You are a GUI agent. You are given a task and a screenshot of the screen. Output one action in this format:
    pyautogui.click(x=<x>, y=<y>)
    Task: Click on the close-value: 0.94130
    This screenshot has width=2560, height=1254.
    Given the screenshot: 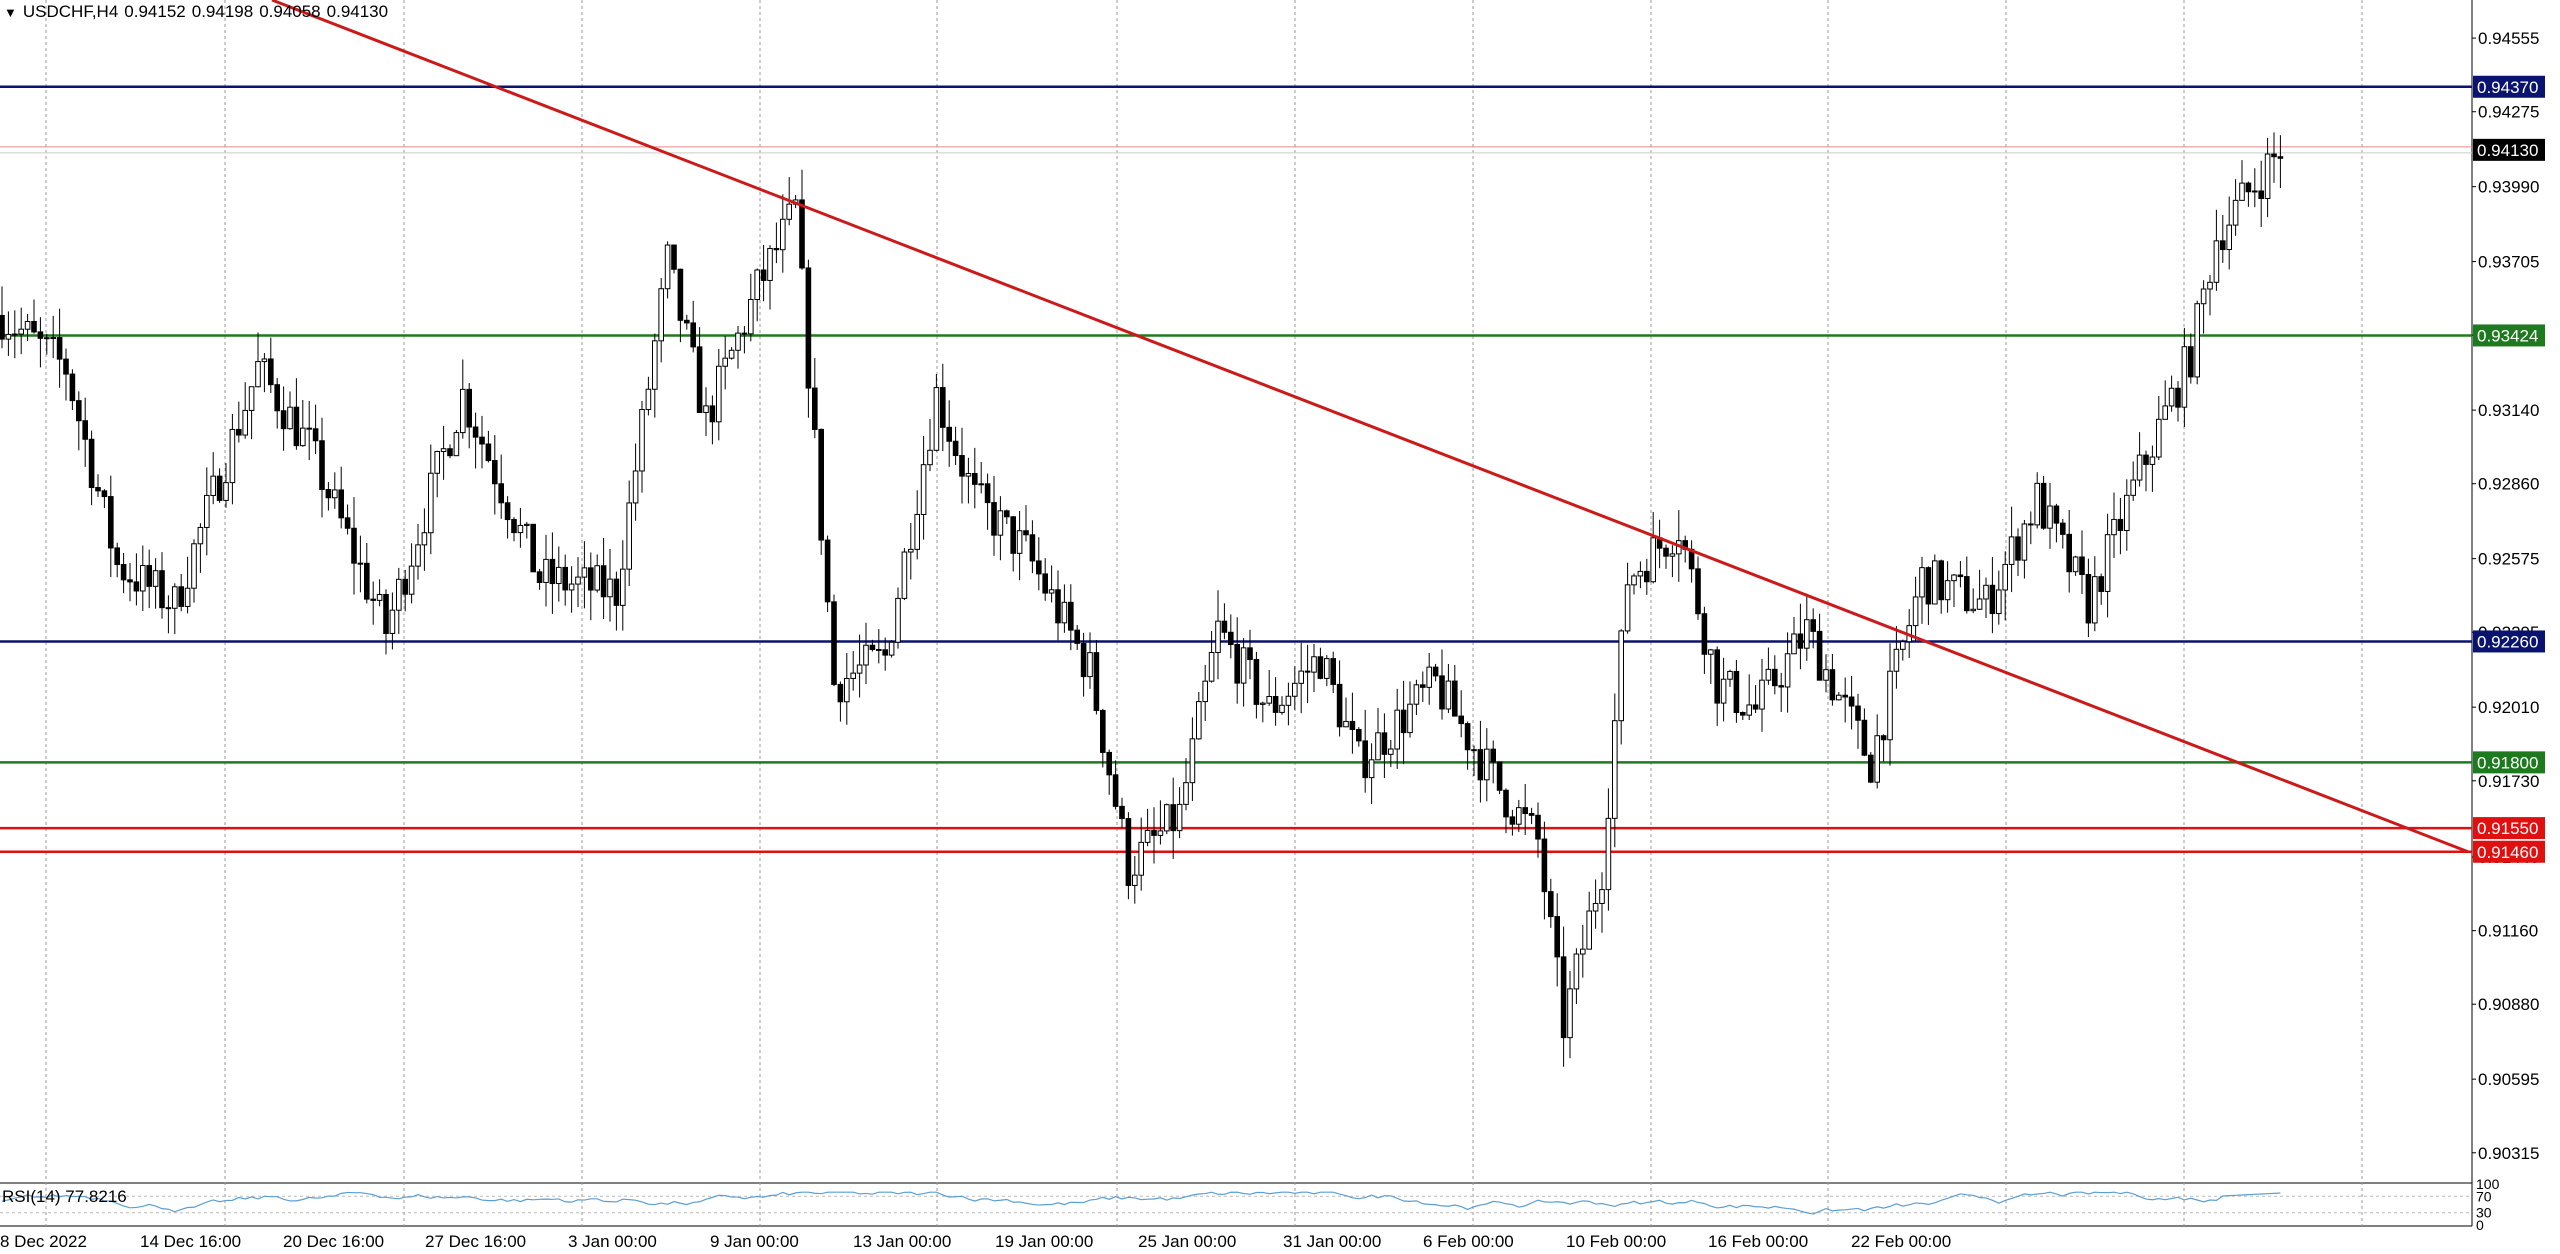 What is the action you would take?
    pyautogui.click(x=357, y=11)
    